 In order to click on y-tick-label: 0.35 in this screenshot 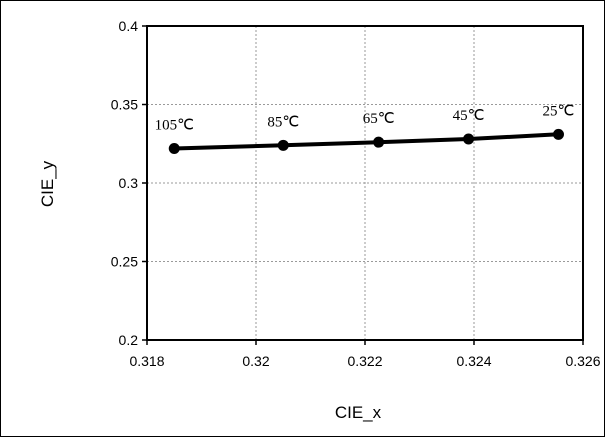, I will do `click(124, 105)`.